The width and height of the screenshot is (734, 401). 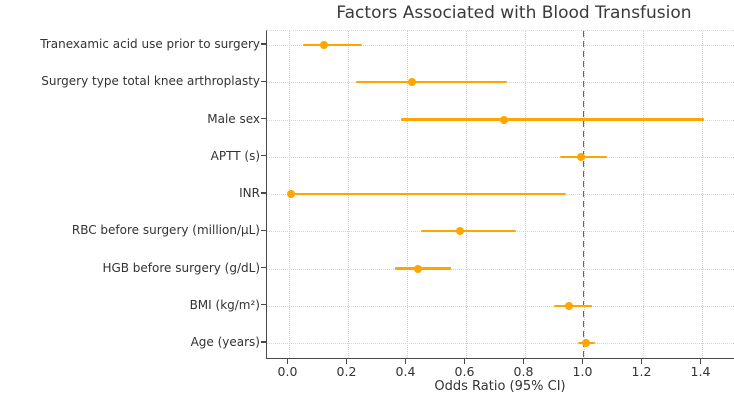 I want to click on category-label: RBC before surgery (million/μL), so click(x=165, y=230).